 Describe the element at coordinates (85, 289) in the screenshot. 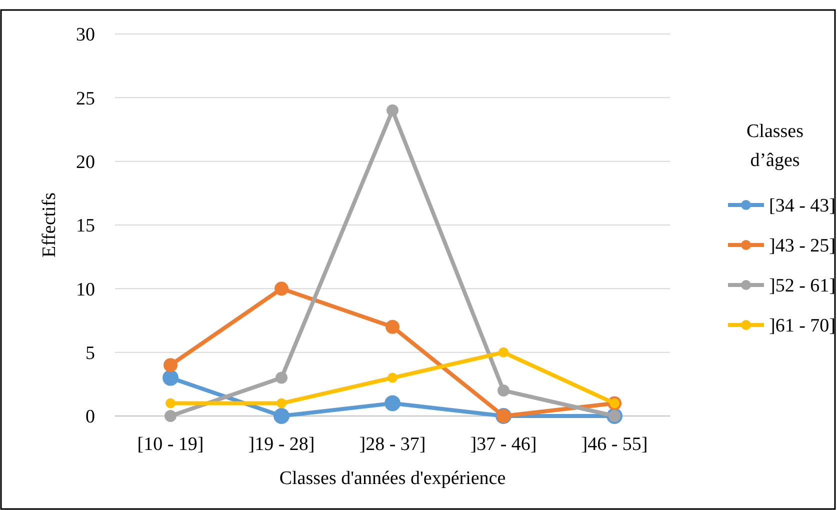

I see `y-tick-label: 10` at that location.